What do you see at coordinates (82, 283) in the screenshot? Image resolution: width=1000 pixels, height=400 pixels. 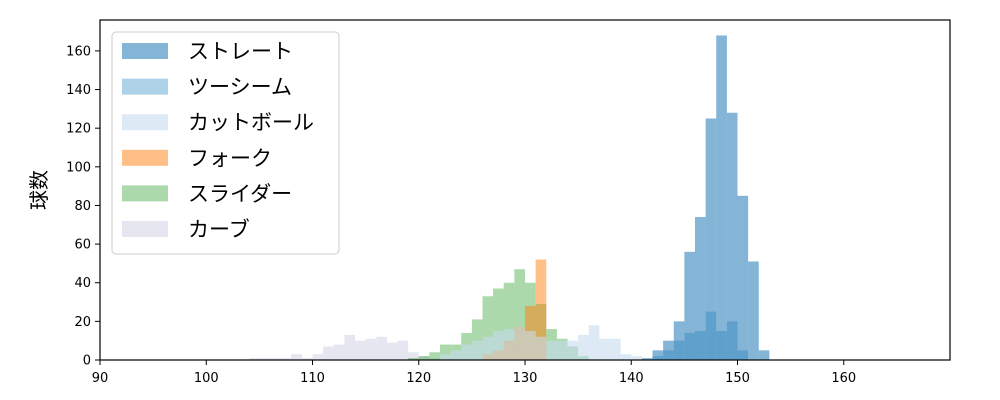 I see `y-tick-label: 40` at bounding box center [82, 283].